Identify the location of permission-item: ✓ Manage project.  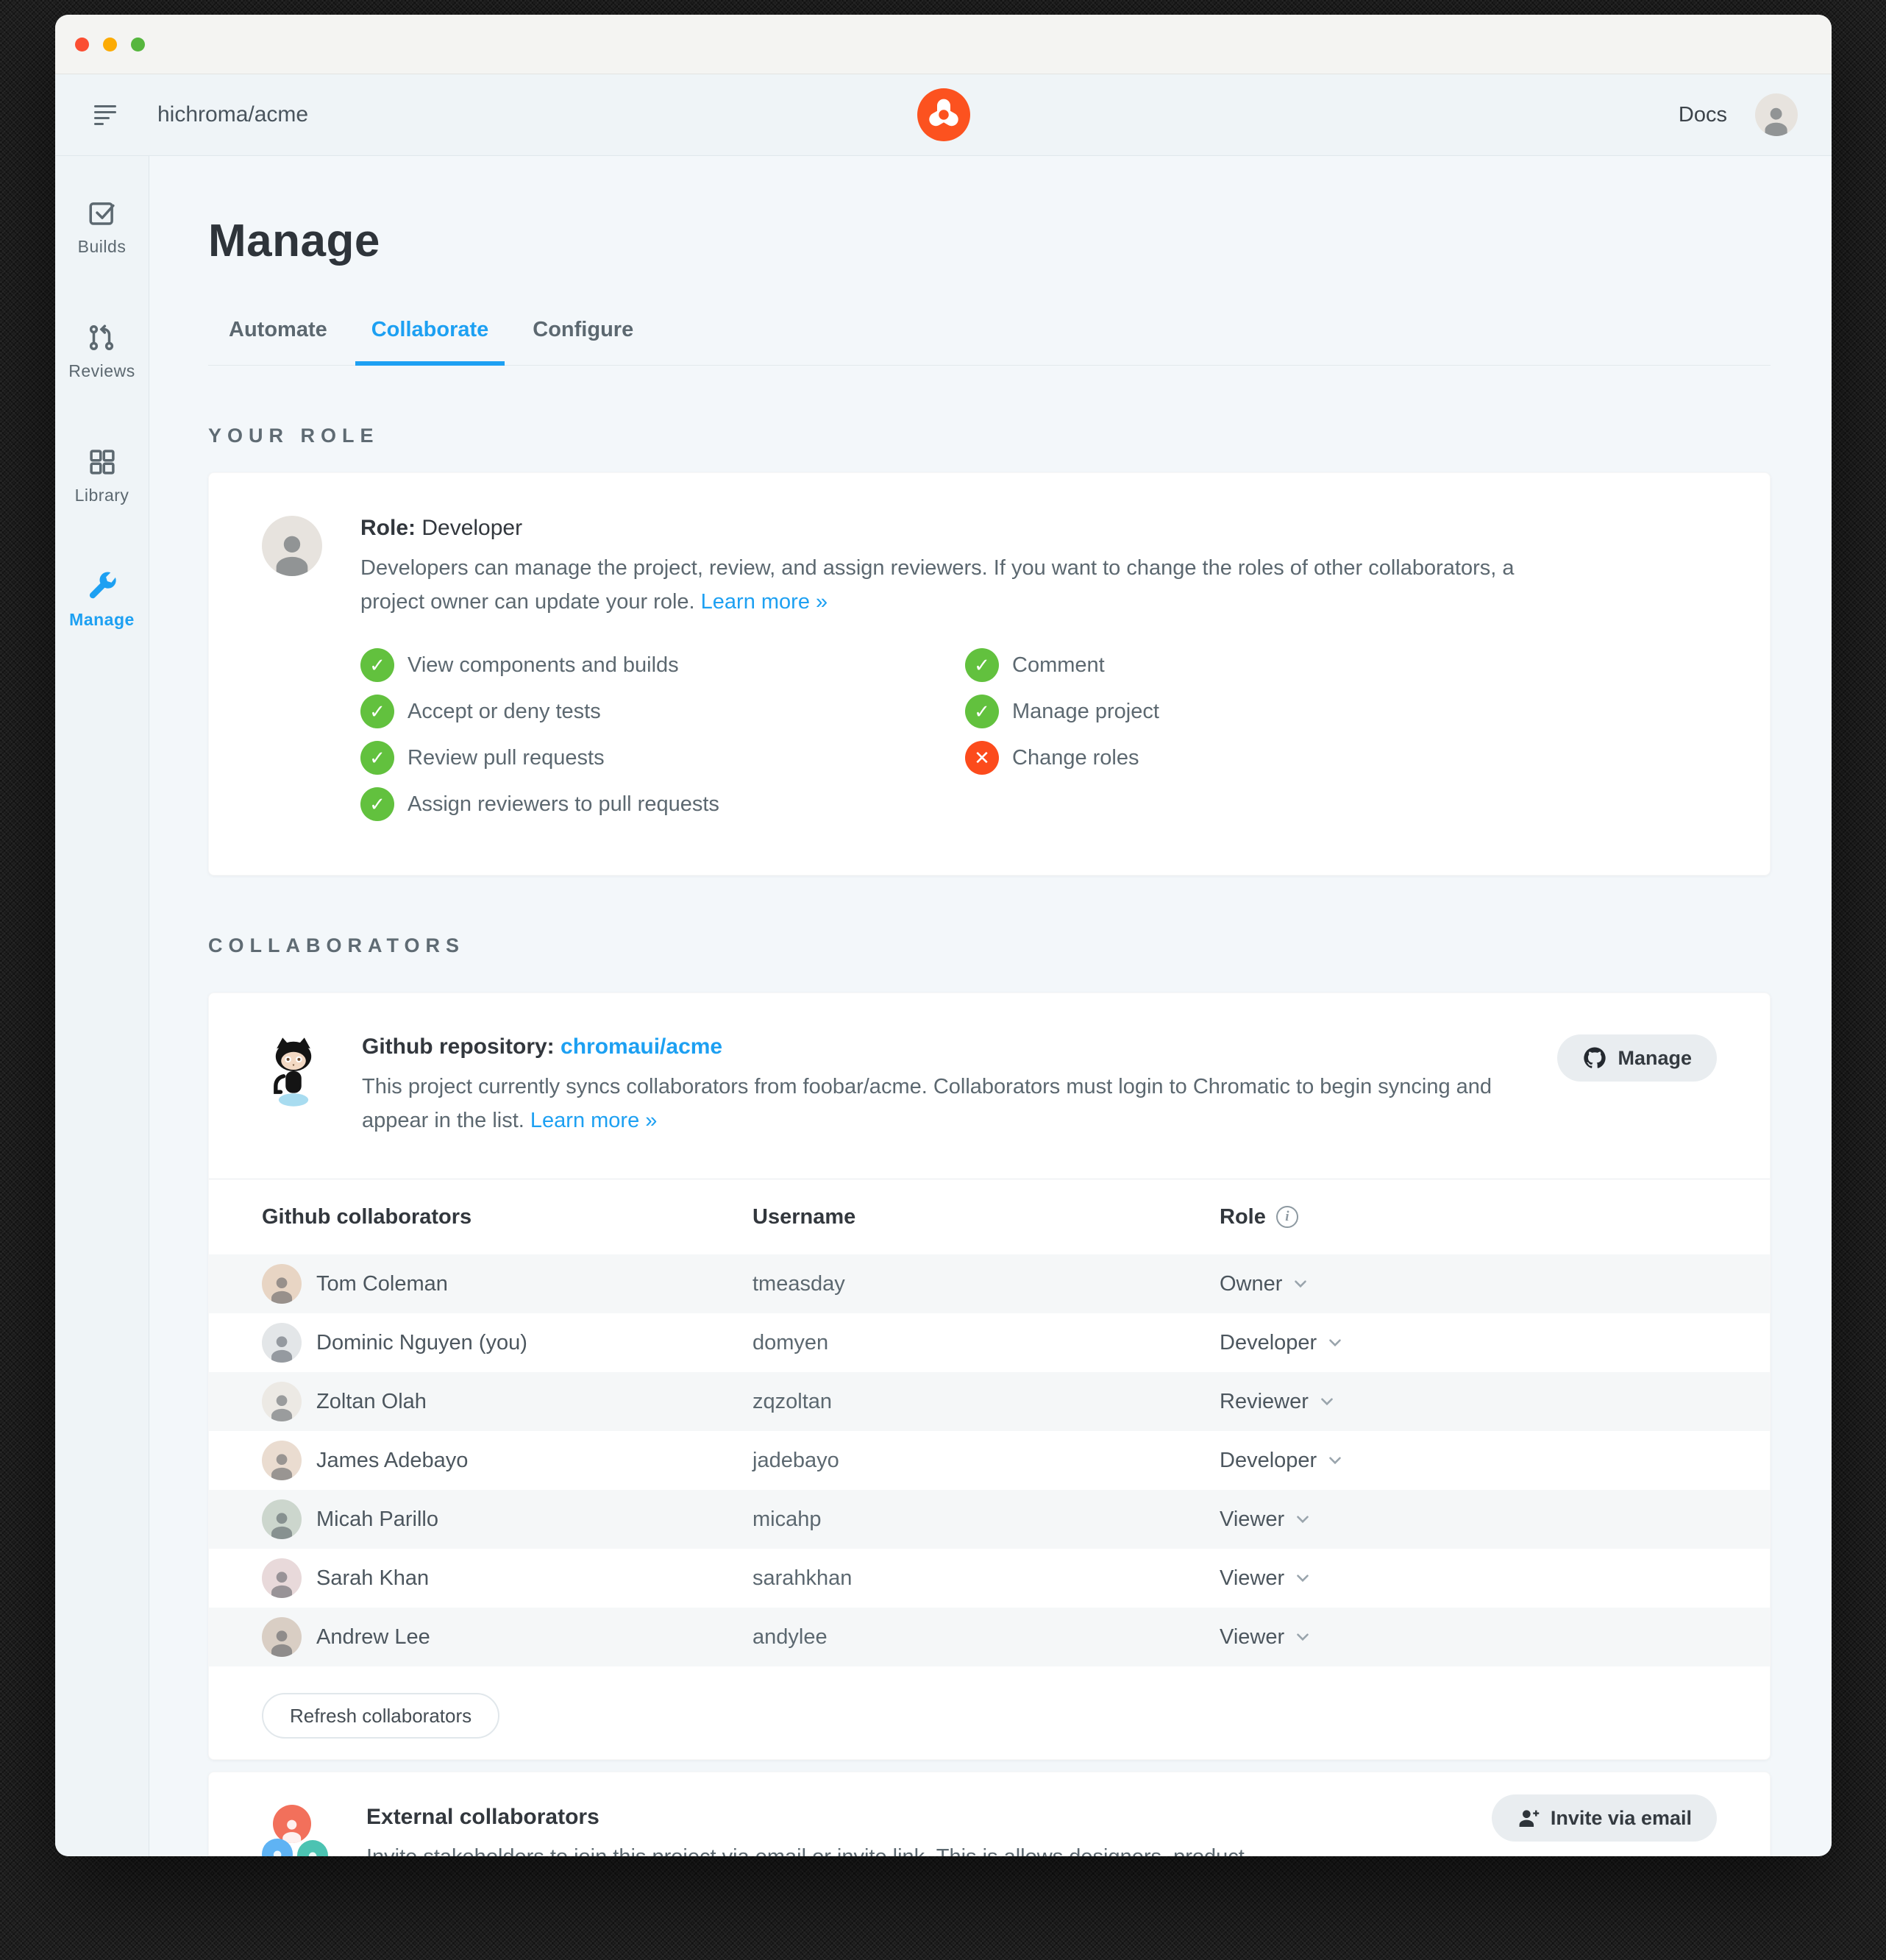
(1341, 711).